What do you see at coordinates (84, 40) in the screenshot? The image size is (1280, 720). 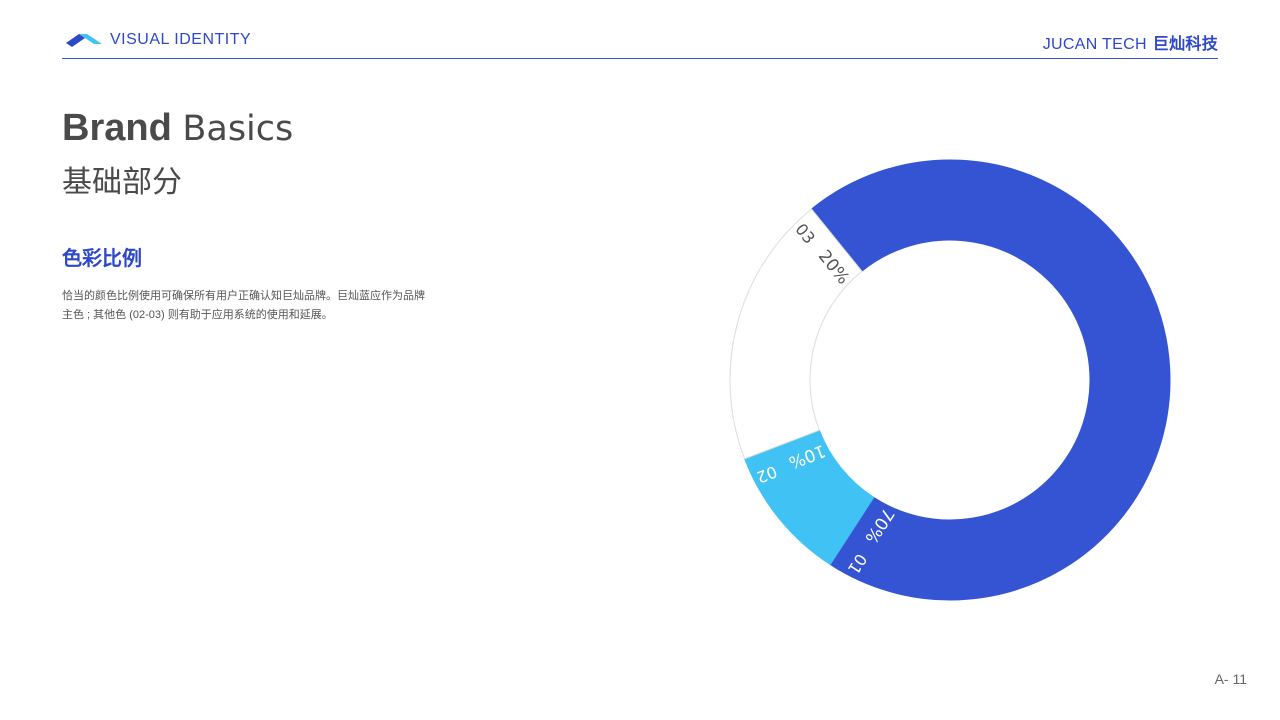 I see `logo-icon` at bounding box center [84, 40].